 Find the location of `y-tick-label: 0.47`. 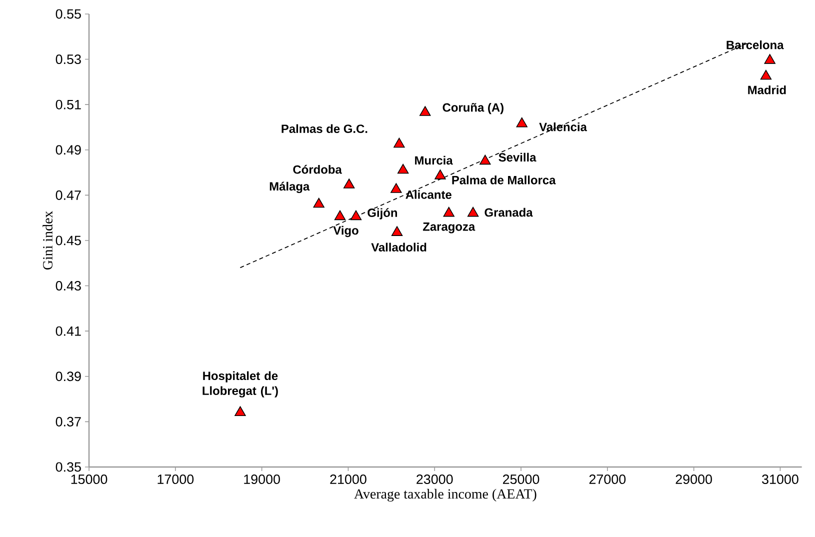

y-tick-label: 0.47 is located at coordinates (68, 195).